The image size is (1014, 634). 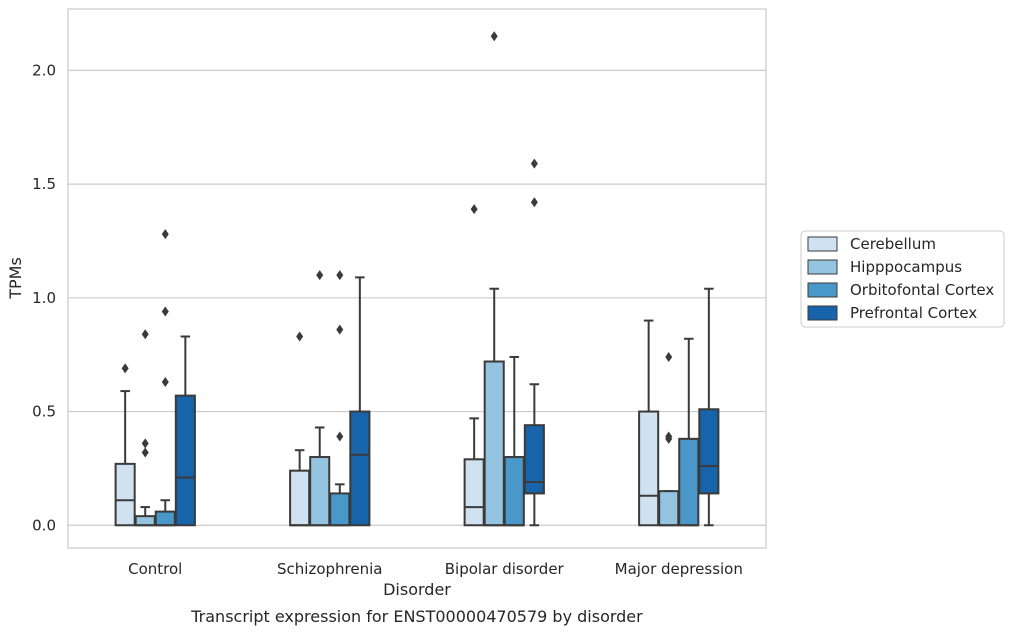 I want to click on x-axis-label: Disorder, so click(x=417, y=589).